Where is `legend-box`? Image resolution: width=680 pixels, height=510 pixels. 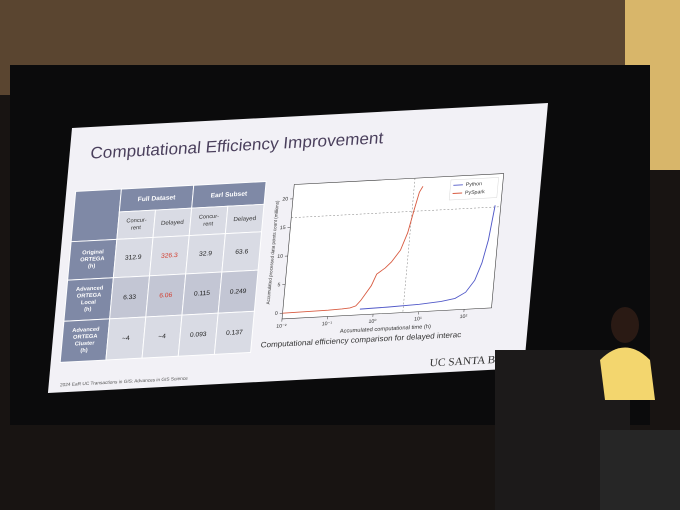
legend-box is located at coordinates (473, 189).